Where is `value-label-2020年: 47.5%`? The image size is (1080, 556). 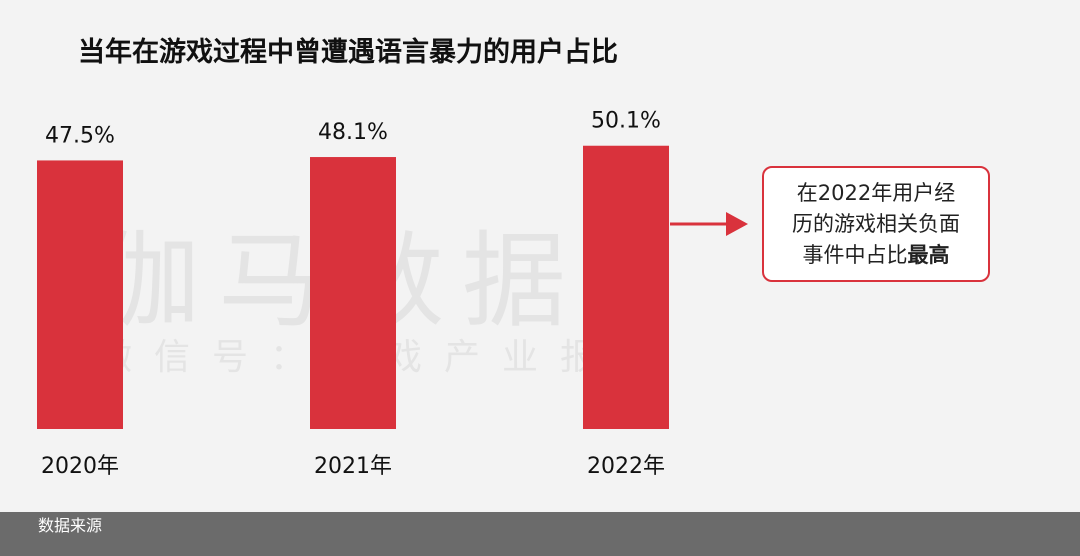
value-label-2020年: 47.5% is located at coordinates (80, 135).